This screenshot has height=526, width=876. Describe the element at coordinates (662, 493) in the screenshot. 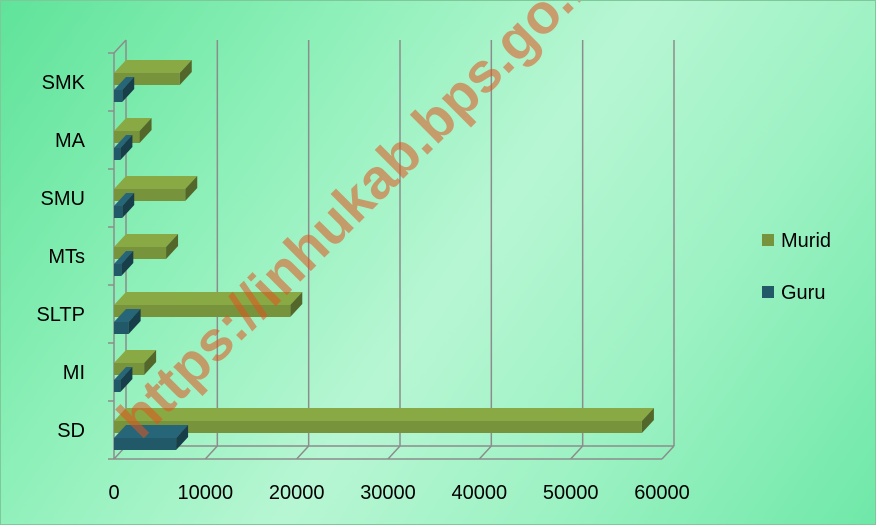

I see `x-tick-label: 60000` at that location.